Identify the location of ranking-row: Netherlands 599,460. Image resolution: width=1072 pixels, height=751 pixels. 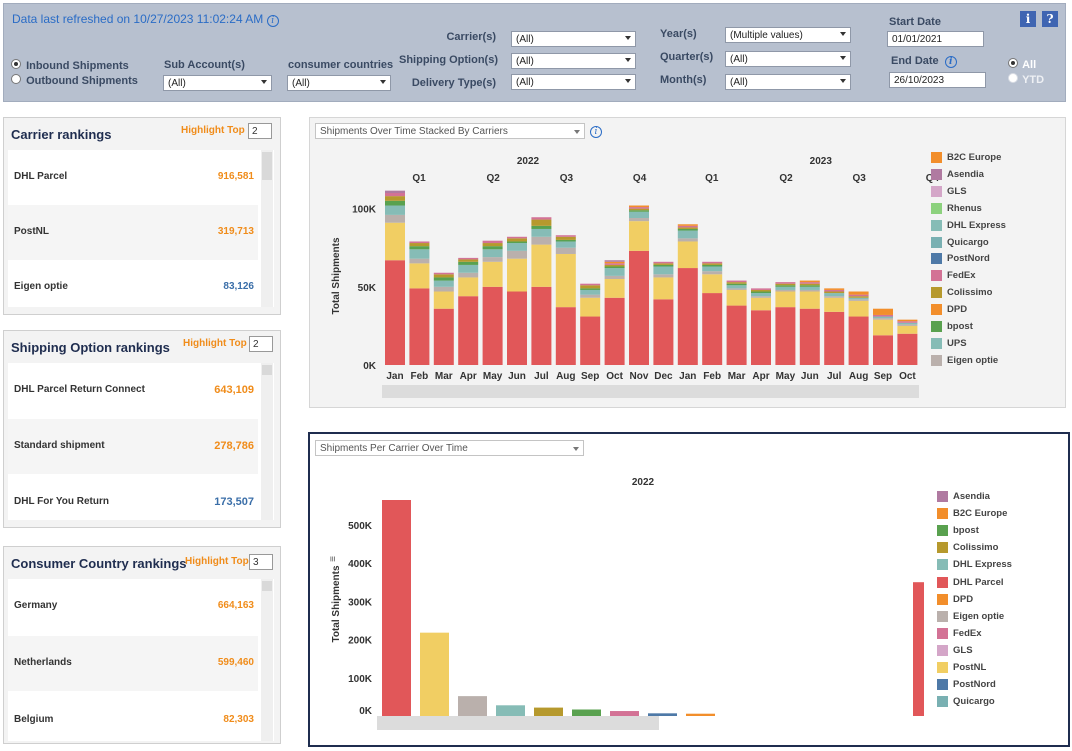
(133, 663).